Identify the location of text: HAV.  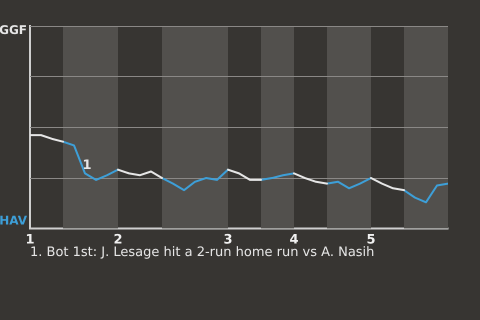
(14, 221).